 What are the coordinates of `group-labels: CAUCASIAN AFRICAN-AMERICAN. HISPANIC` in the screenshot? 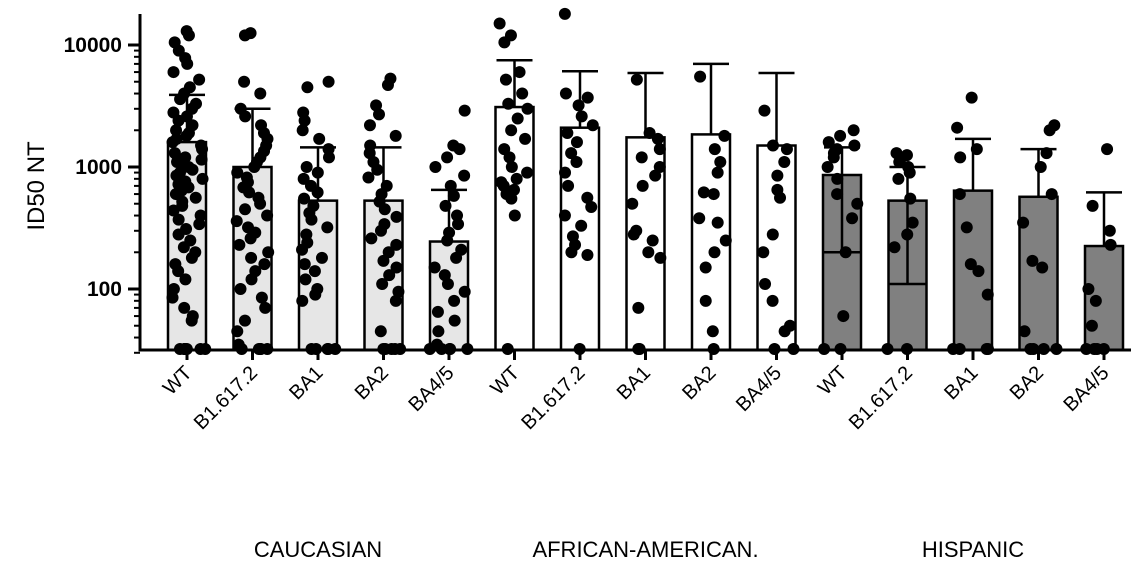 It's located at (639, 549).